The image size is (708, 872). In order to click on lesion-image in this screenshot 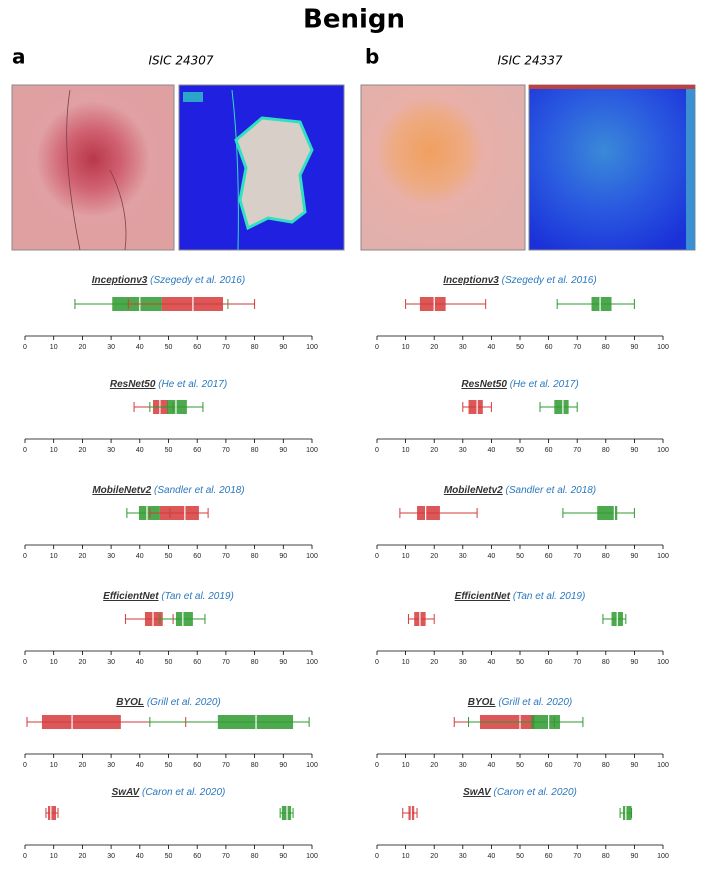, I will do `click(443, 167)`.